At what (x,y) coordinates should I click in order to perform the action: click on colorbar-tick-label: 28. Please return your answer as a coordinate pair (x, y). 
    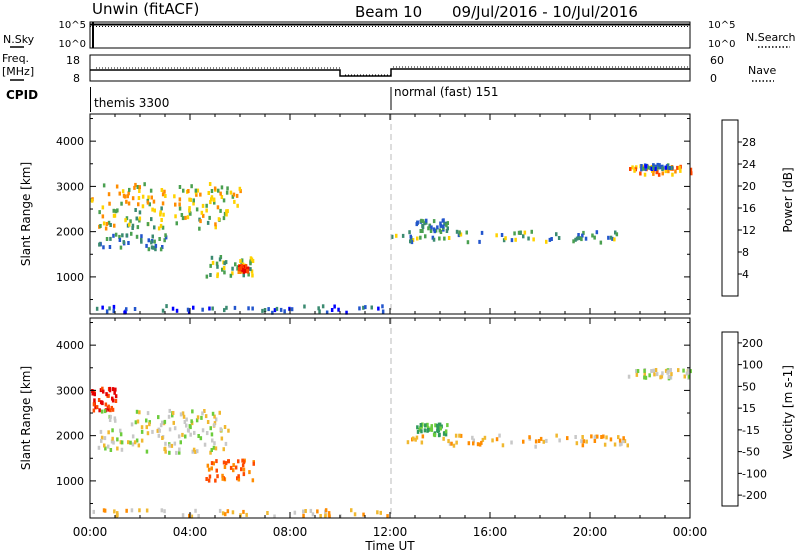
    Looking at the image, I should click on (749, 142).